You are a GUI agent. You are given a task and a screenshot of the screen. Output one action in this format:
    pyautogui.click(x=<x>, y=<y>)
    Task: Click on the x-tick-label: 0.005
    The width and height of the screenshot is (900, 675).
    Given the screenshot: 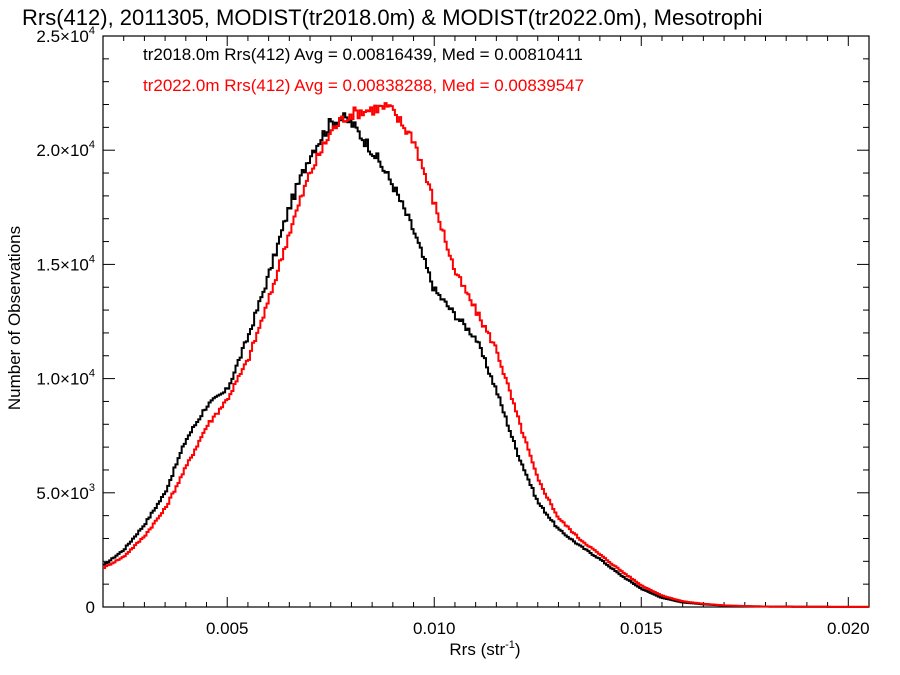 What is the action you would take?
    pyautogui.click(x=227, y=628)
    